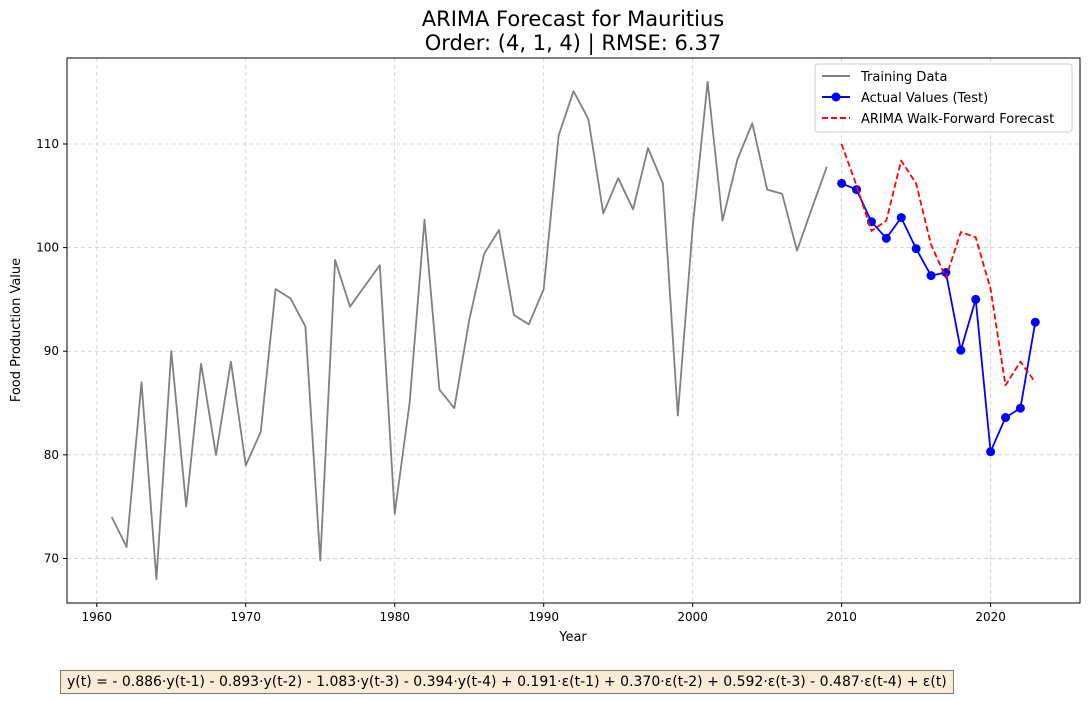 The image size is (1089, 701). What do you see at coordinates (543, 617) in the screenshot?
I see `x-tick-label: 1990` at bounding box center [543, 617].